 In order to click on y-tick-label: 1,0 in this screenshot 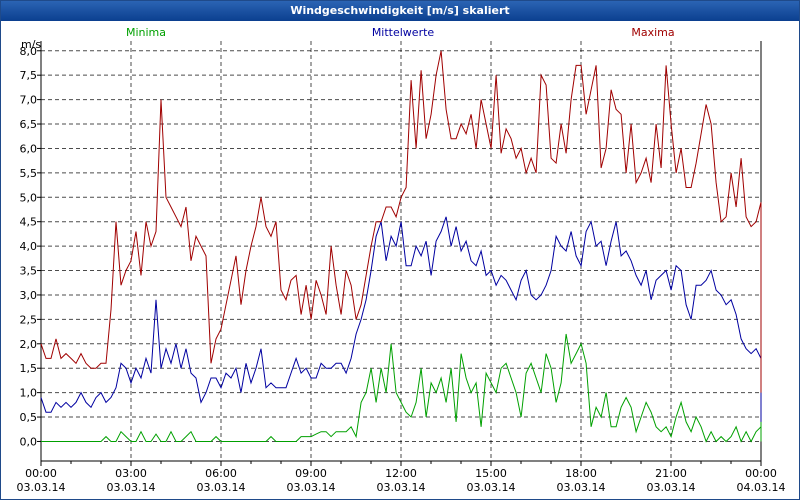, I will do `click(29, 393)`.